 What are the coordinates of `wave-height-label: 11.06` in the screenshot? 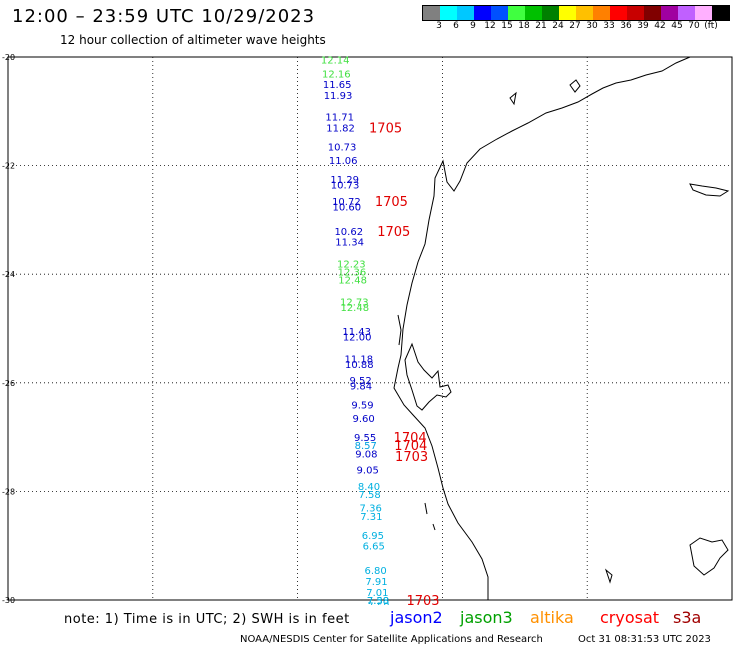 It's located at (343, 161).